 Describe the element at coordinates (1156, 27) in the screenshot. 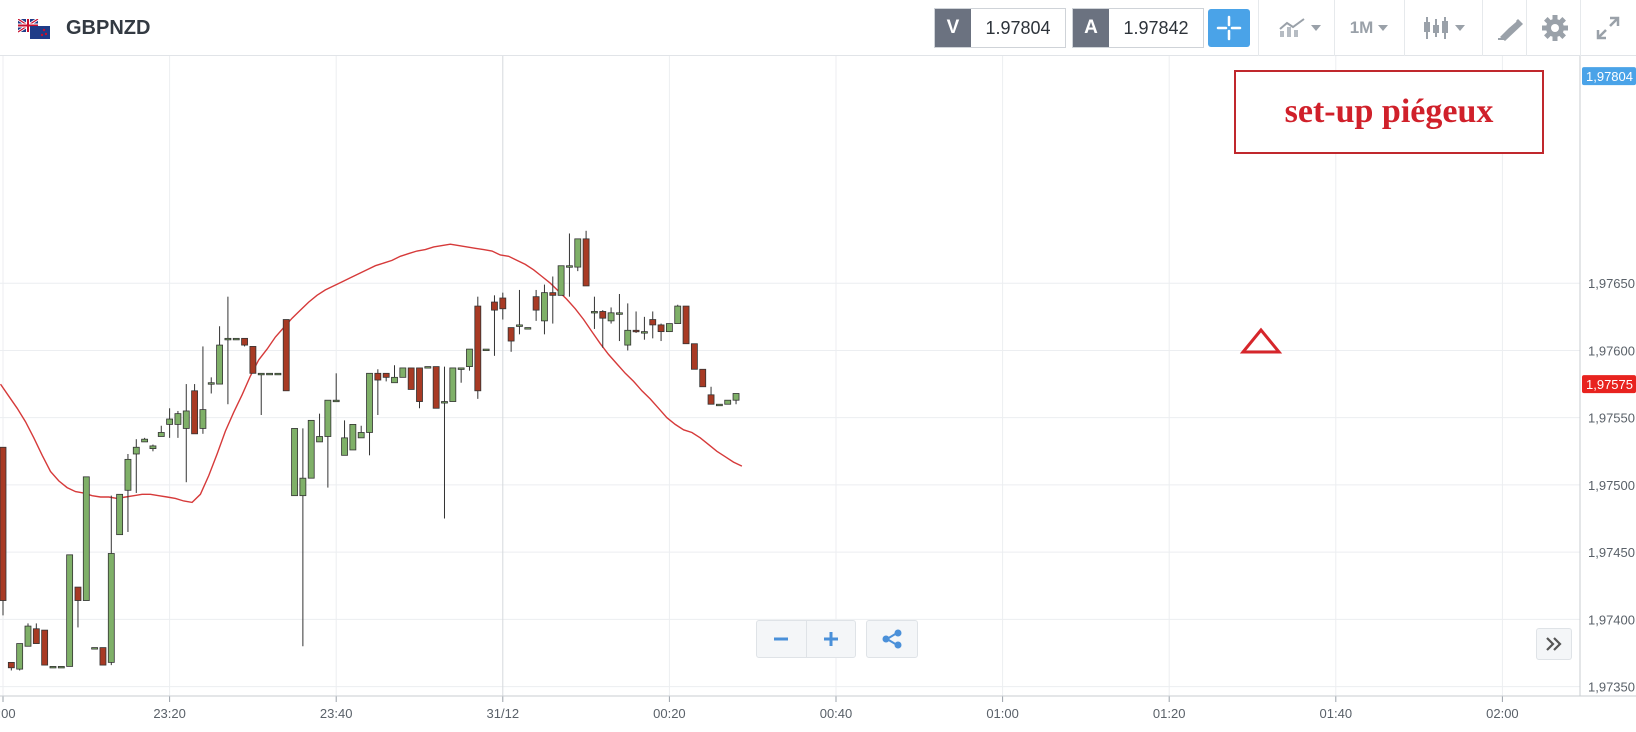

I see `ask-price: 1.97842` at that location.